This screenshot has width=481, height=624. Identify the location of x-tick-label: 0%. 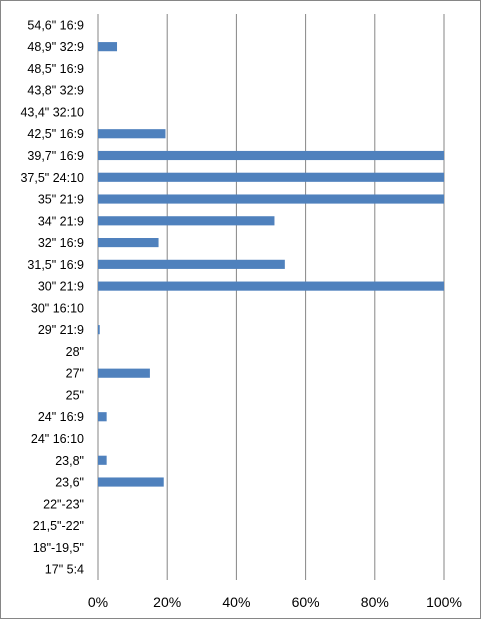
(98, 602).